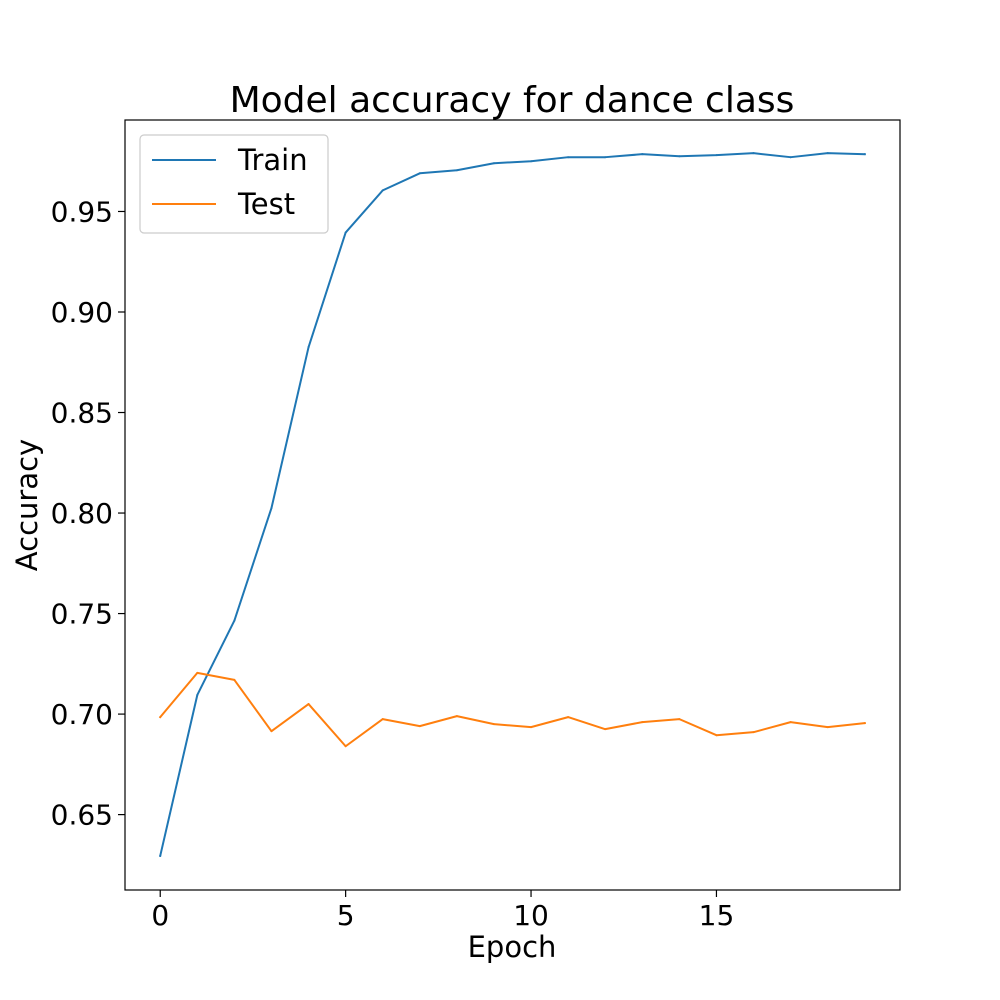 The height and width of the screenshot is (1000, 1000). What do you see at coordinates (266, 204) in the screenshot?
I see `legend-test-label: Test` at bounding box center [266, 204].